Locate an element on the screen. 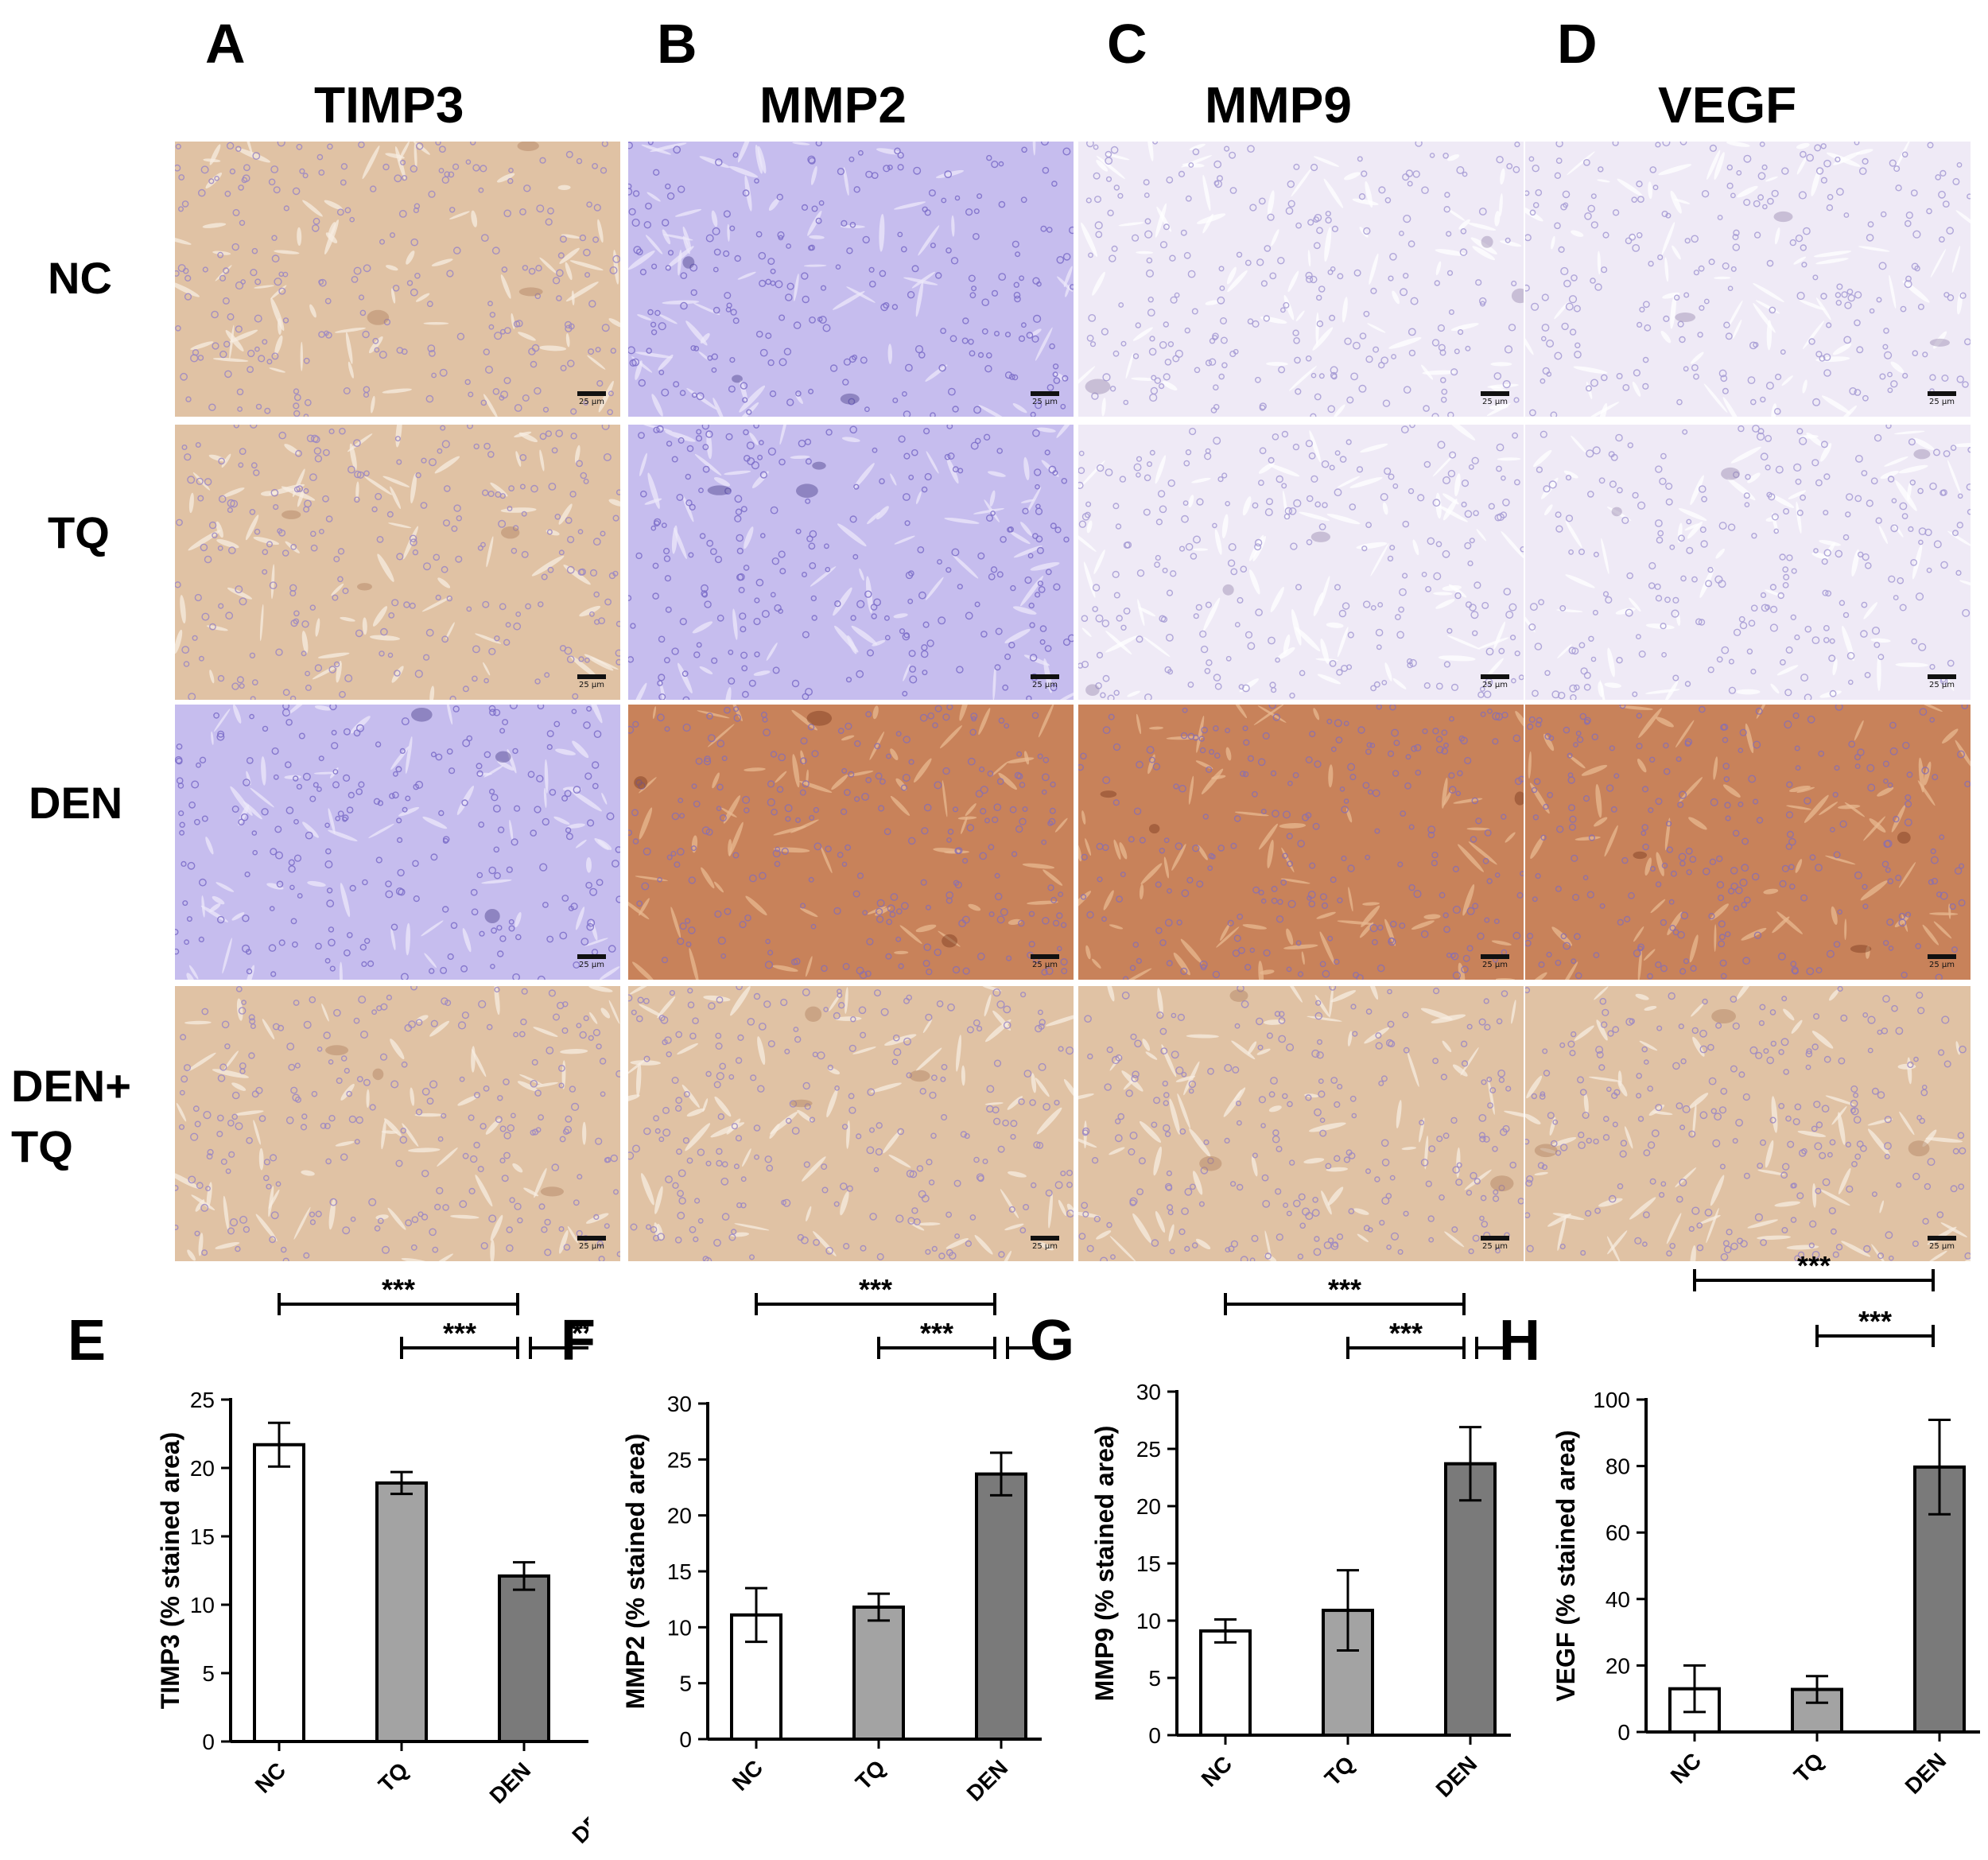  micrograph-timp3-row1: 25 μm is located at coordinates (397, 279).